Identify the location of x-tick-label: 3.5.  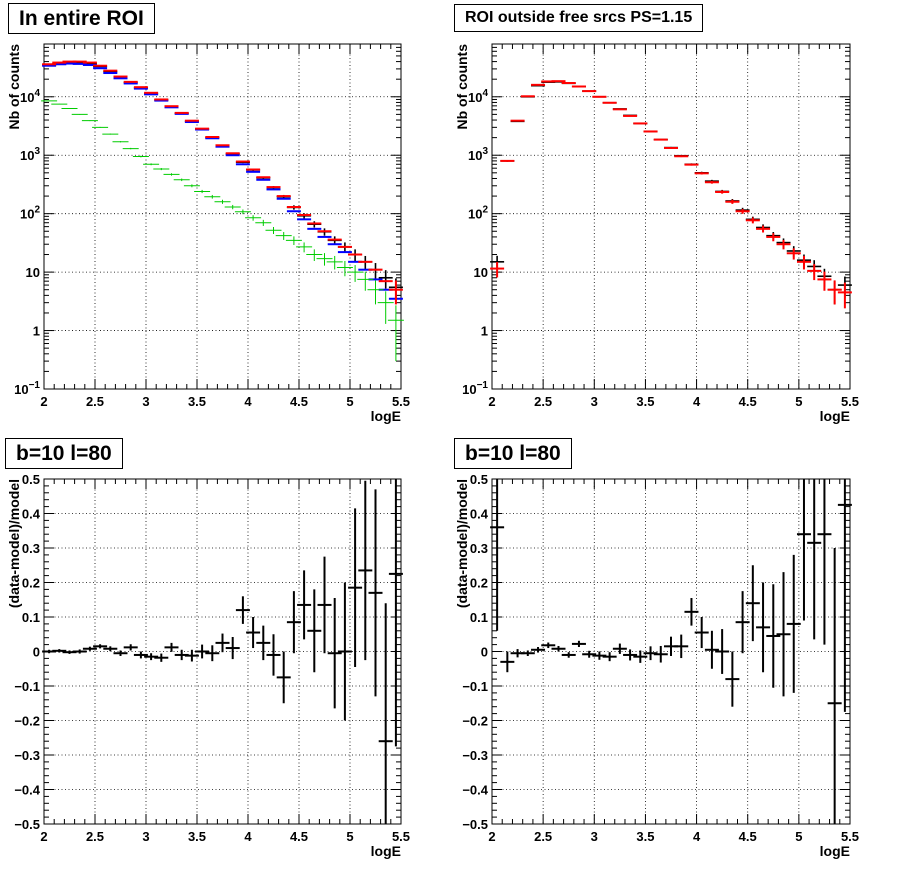
(197, 401).